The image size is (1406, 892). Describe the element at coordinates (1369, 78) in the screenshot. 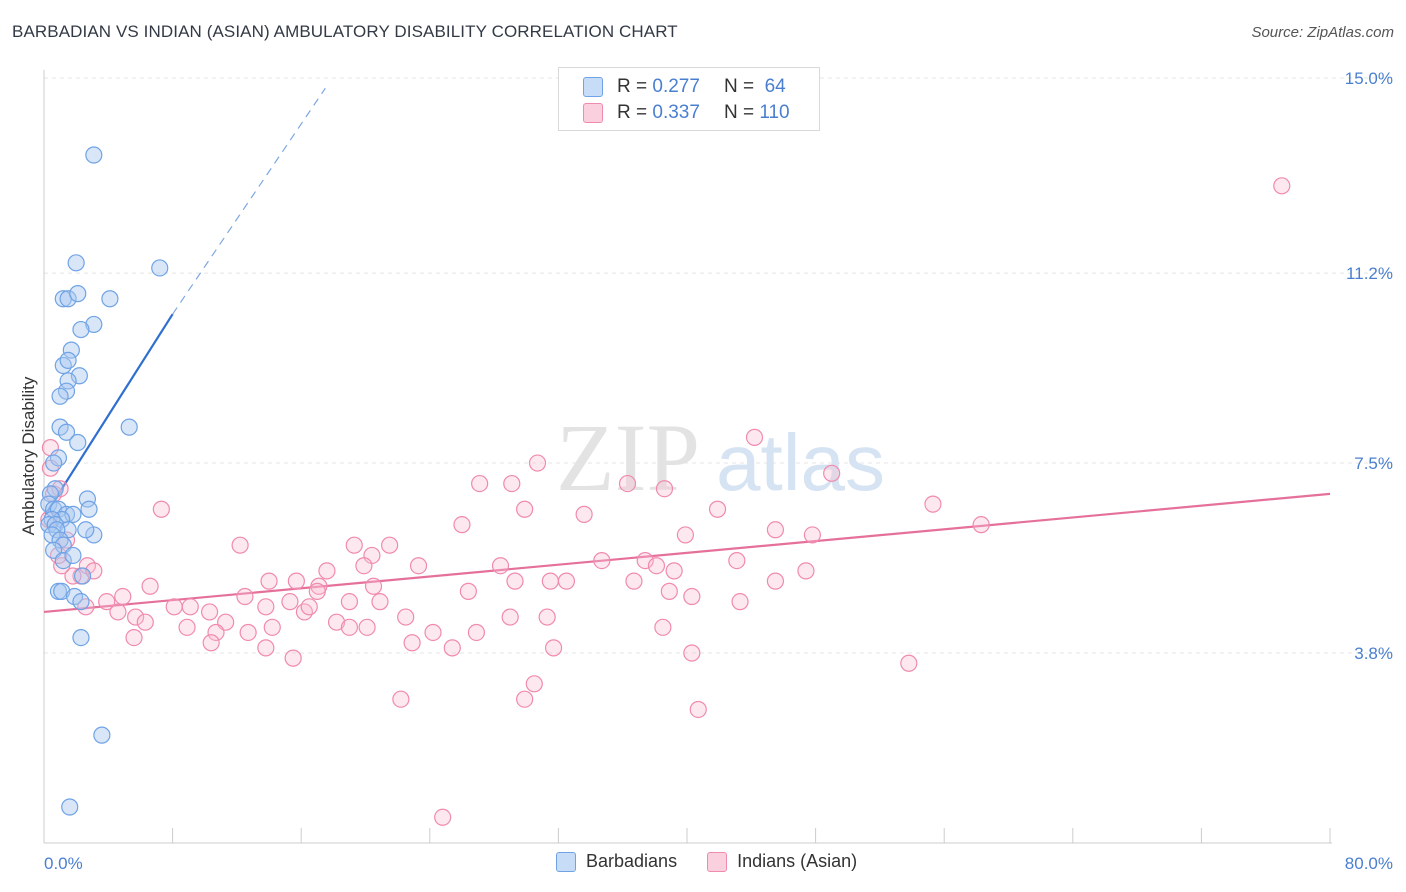

I see `y-tick-label: 15.0%` at that location.